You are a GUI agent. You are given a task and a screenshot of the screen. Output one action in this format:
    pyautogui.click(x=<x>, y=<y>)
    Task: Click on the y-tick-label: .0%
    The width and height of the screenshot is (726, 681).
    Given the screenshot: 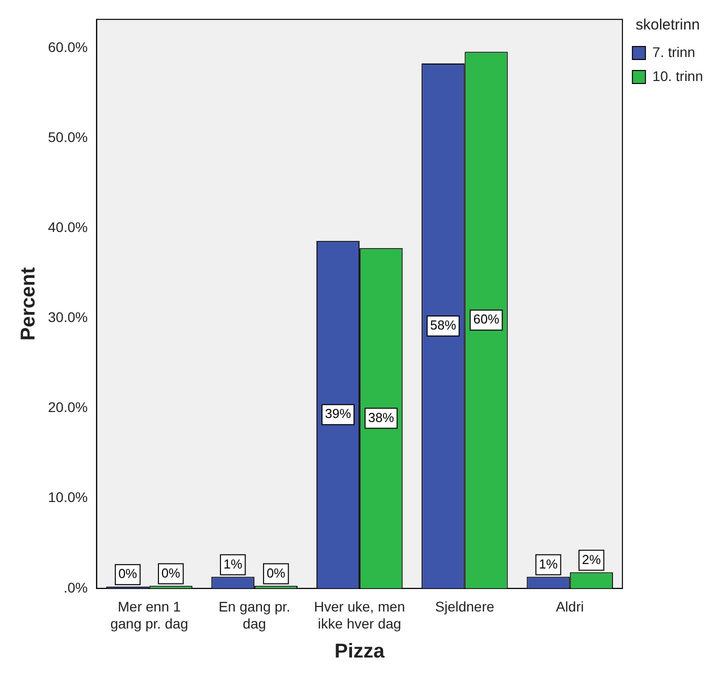 What is the action you would take?
    pyautogui.click(x=76, y=587)
    